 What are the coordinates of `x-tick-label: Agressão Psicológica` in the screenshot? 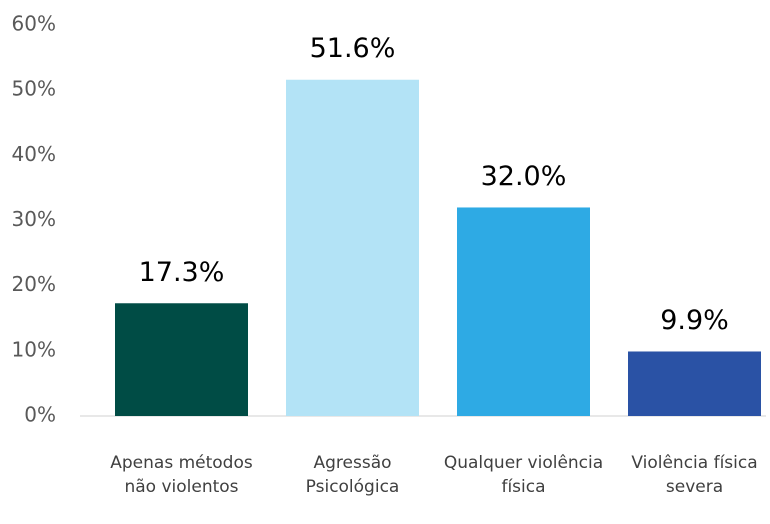 It's located at (352, 475).